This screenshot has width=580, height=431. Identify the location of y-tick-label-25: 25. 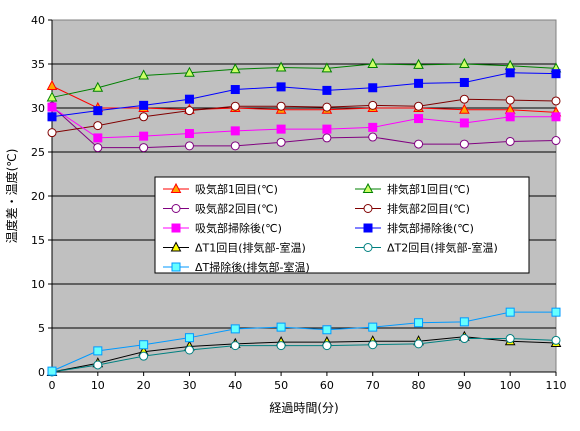
(38, 152).